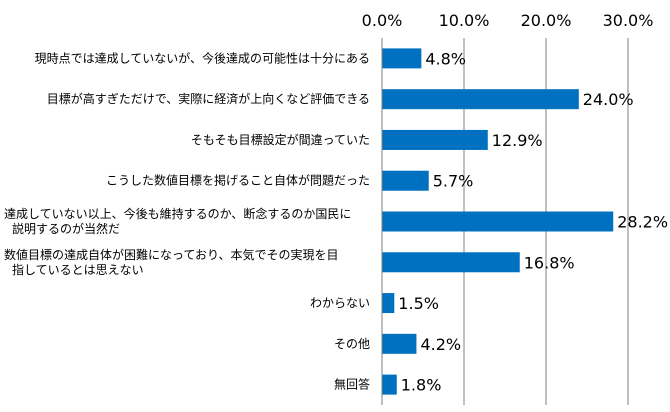 The image size is (670, 412). Describe the element at coordinates (628, 20) in the screenshot. I see `x-tick-label: 30.0%` at that location.